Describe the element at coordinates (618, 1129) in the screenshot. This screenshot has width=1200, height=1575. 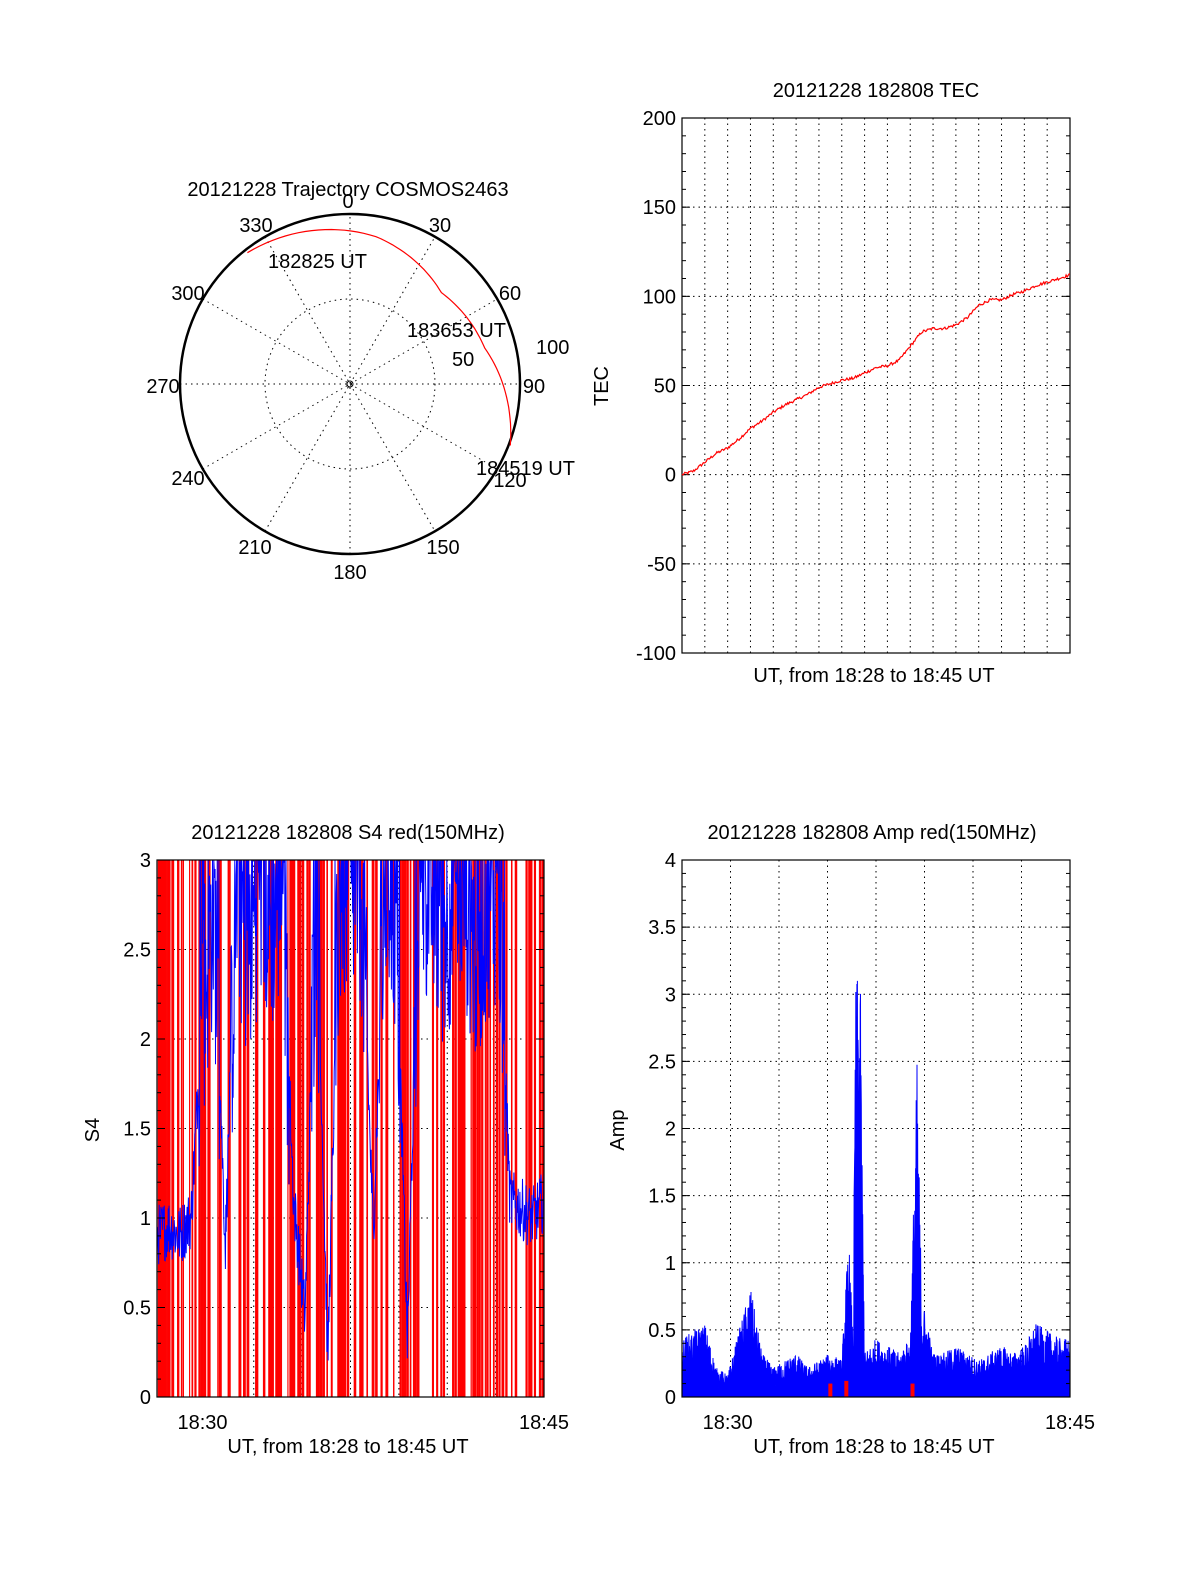
I see `amp-ylabel: Amp` at that location.